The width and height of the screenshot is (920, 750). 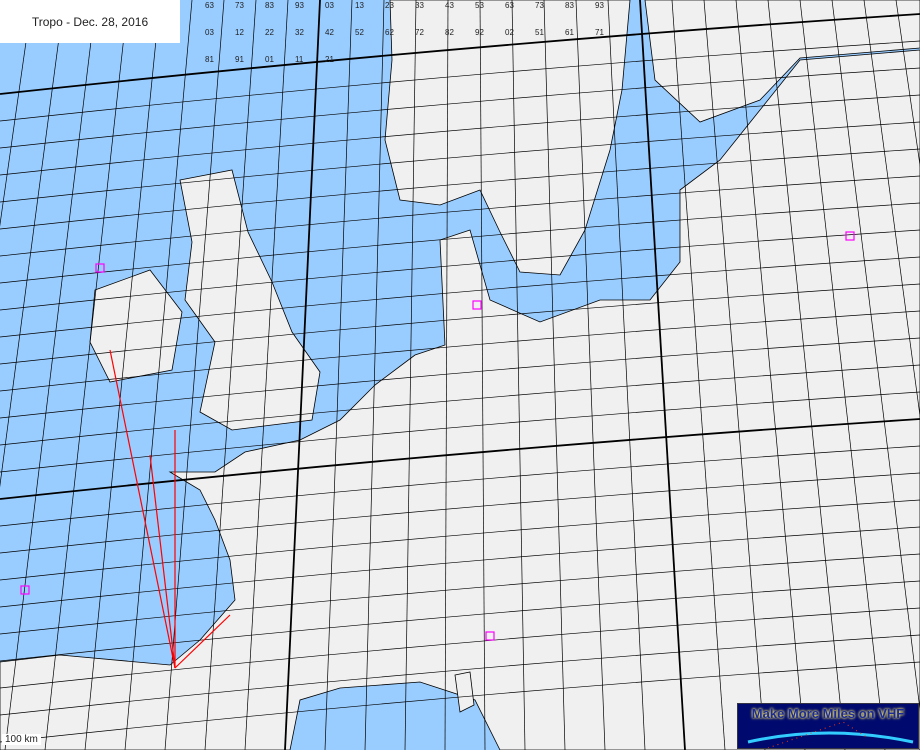 What do you see at coordinates (239, 32) in the screenshot?
I see `grid-label: 12` at bounding box center [239, 32].